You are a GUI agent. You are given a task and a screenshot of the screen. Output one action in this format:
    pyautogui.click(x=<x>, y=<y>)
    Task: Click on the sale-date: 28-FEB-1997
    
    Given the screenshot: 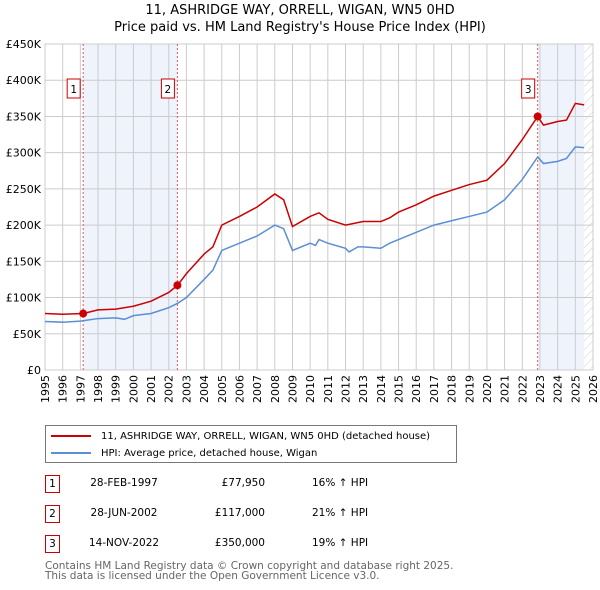 What is the action you would take?
    pyautogui.click(x=124, y=483)
    